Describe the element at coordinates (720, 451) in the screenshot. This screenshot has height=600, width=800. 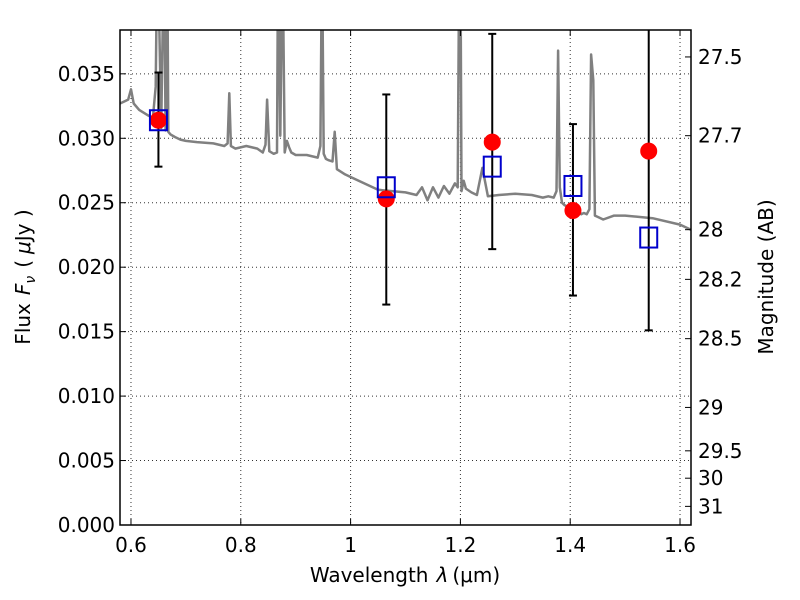
I see `right-tick-label: 29.5` at that location.